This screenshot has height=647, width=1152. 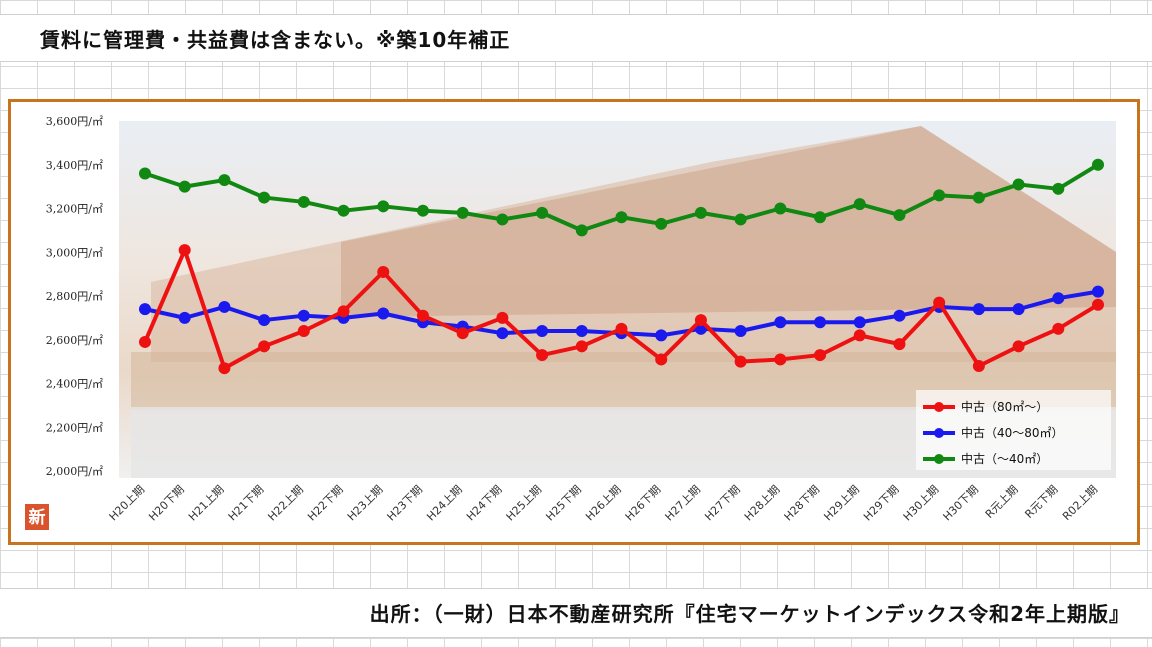 What do you see at coordinates (74, 296) in the screenshot?
I see `y-tick-label: 2,800円/㎡` at bounding box center [74, 296].